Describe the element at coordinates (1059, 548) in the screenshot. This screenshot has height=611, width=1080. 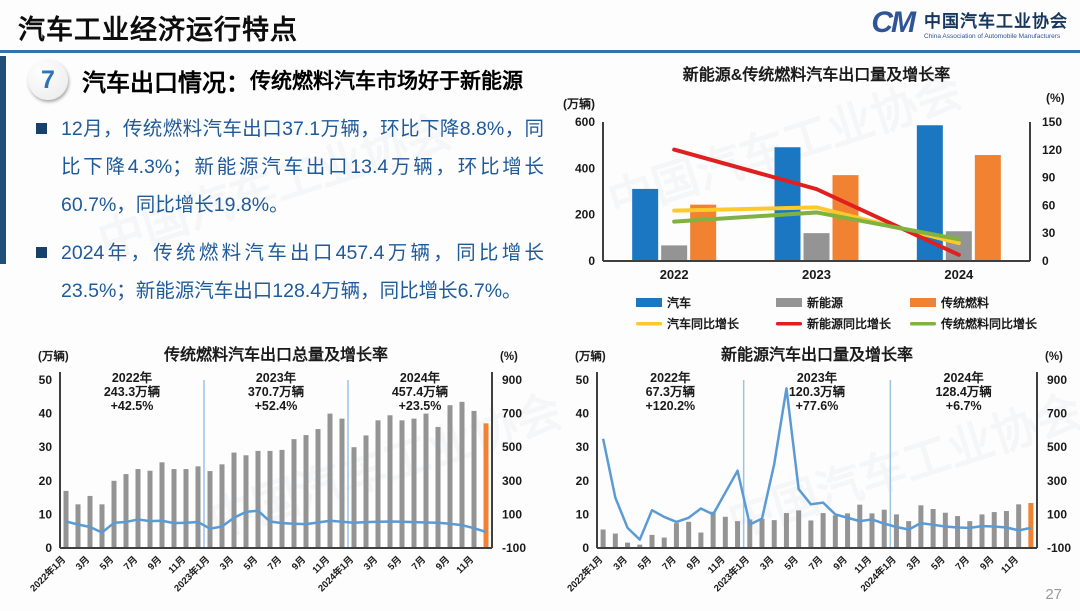
I see `svg-text: -100` at that location.